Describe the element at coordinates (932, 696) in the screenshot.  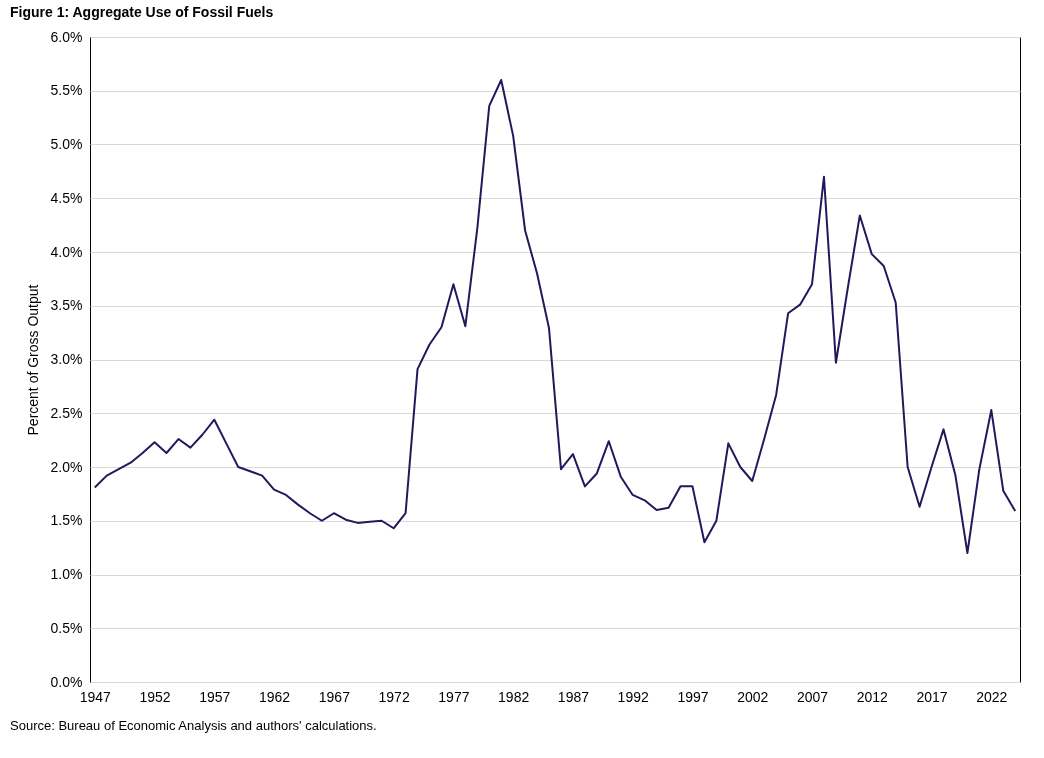
I see `x-tick-label: 2017` at that location.